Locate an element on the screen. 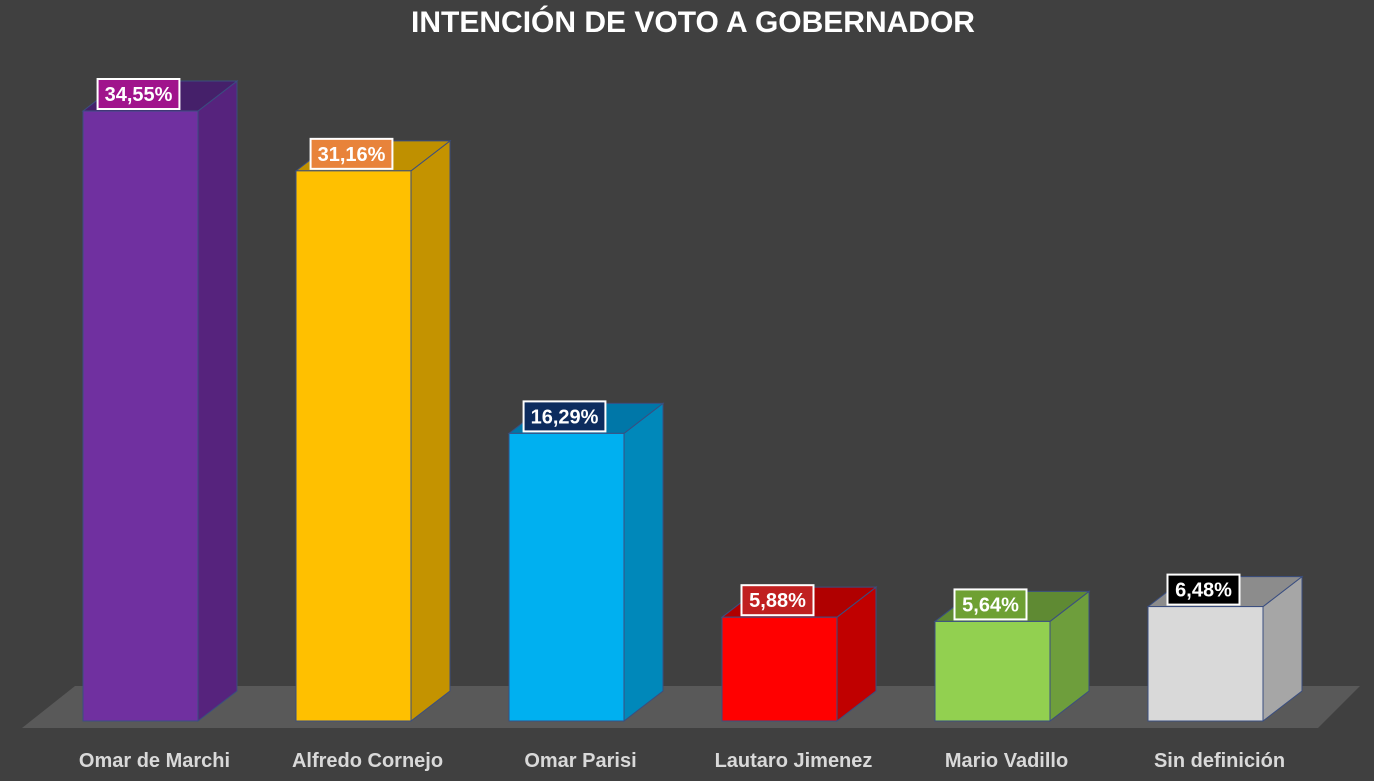 The height and width of the screenshot is (781, 1374). data-label-text: 31,16% is located at coordinates (352, 155).